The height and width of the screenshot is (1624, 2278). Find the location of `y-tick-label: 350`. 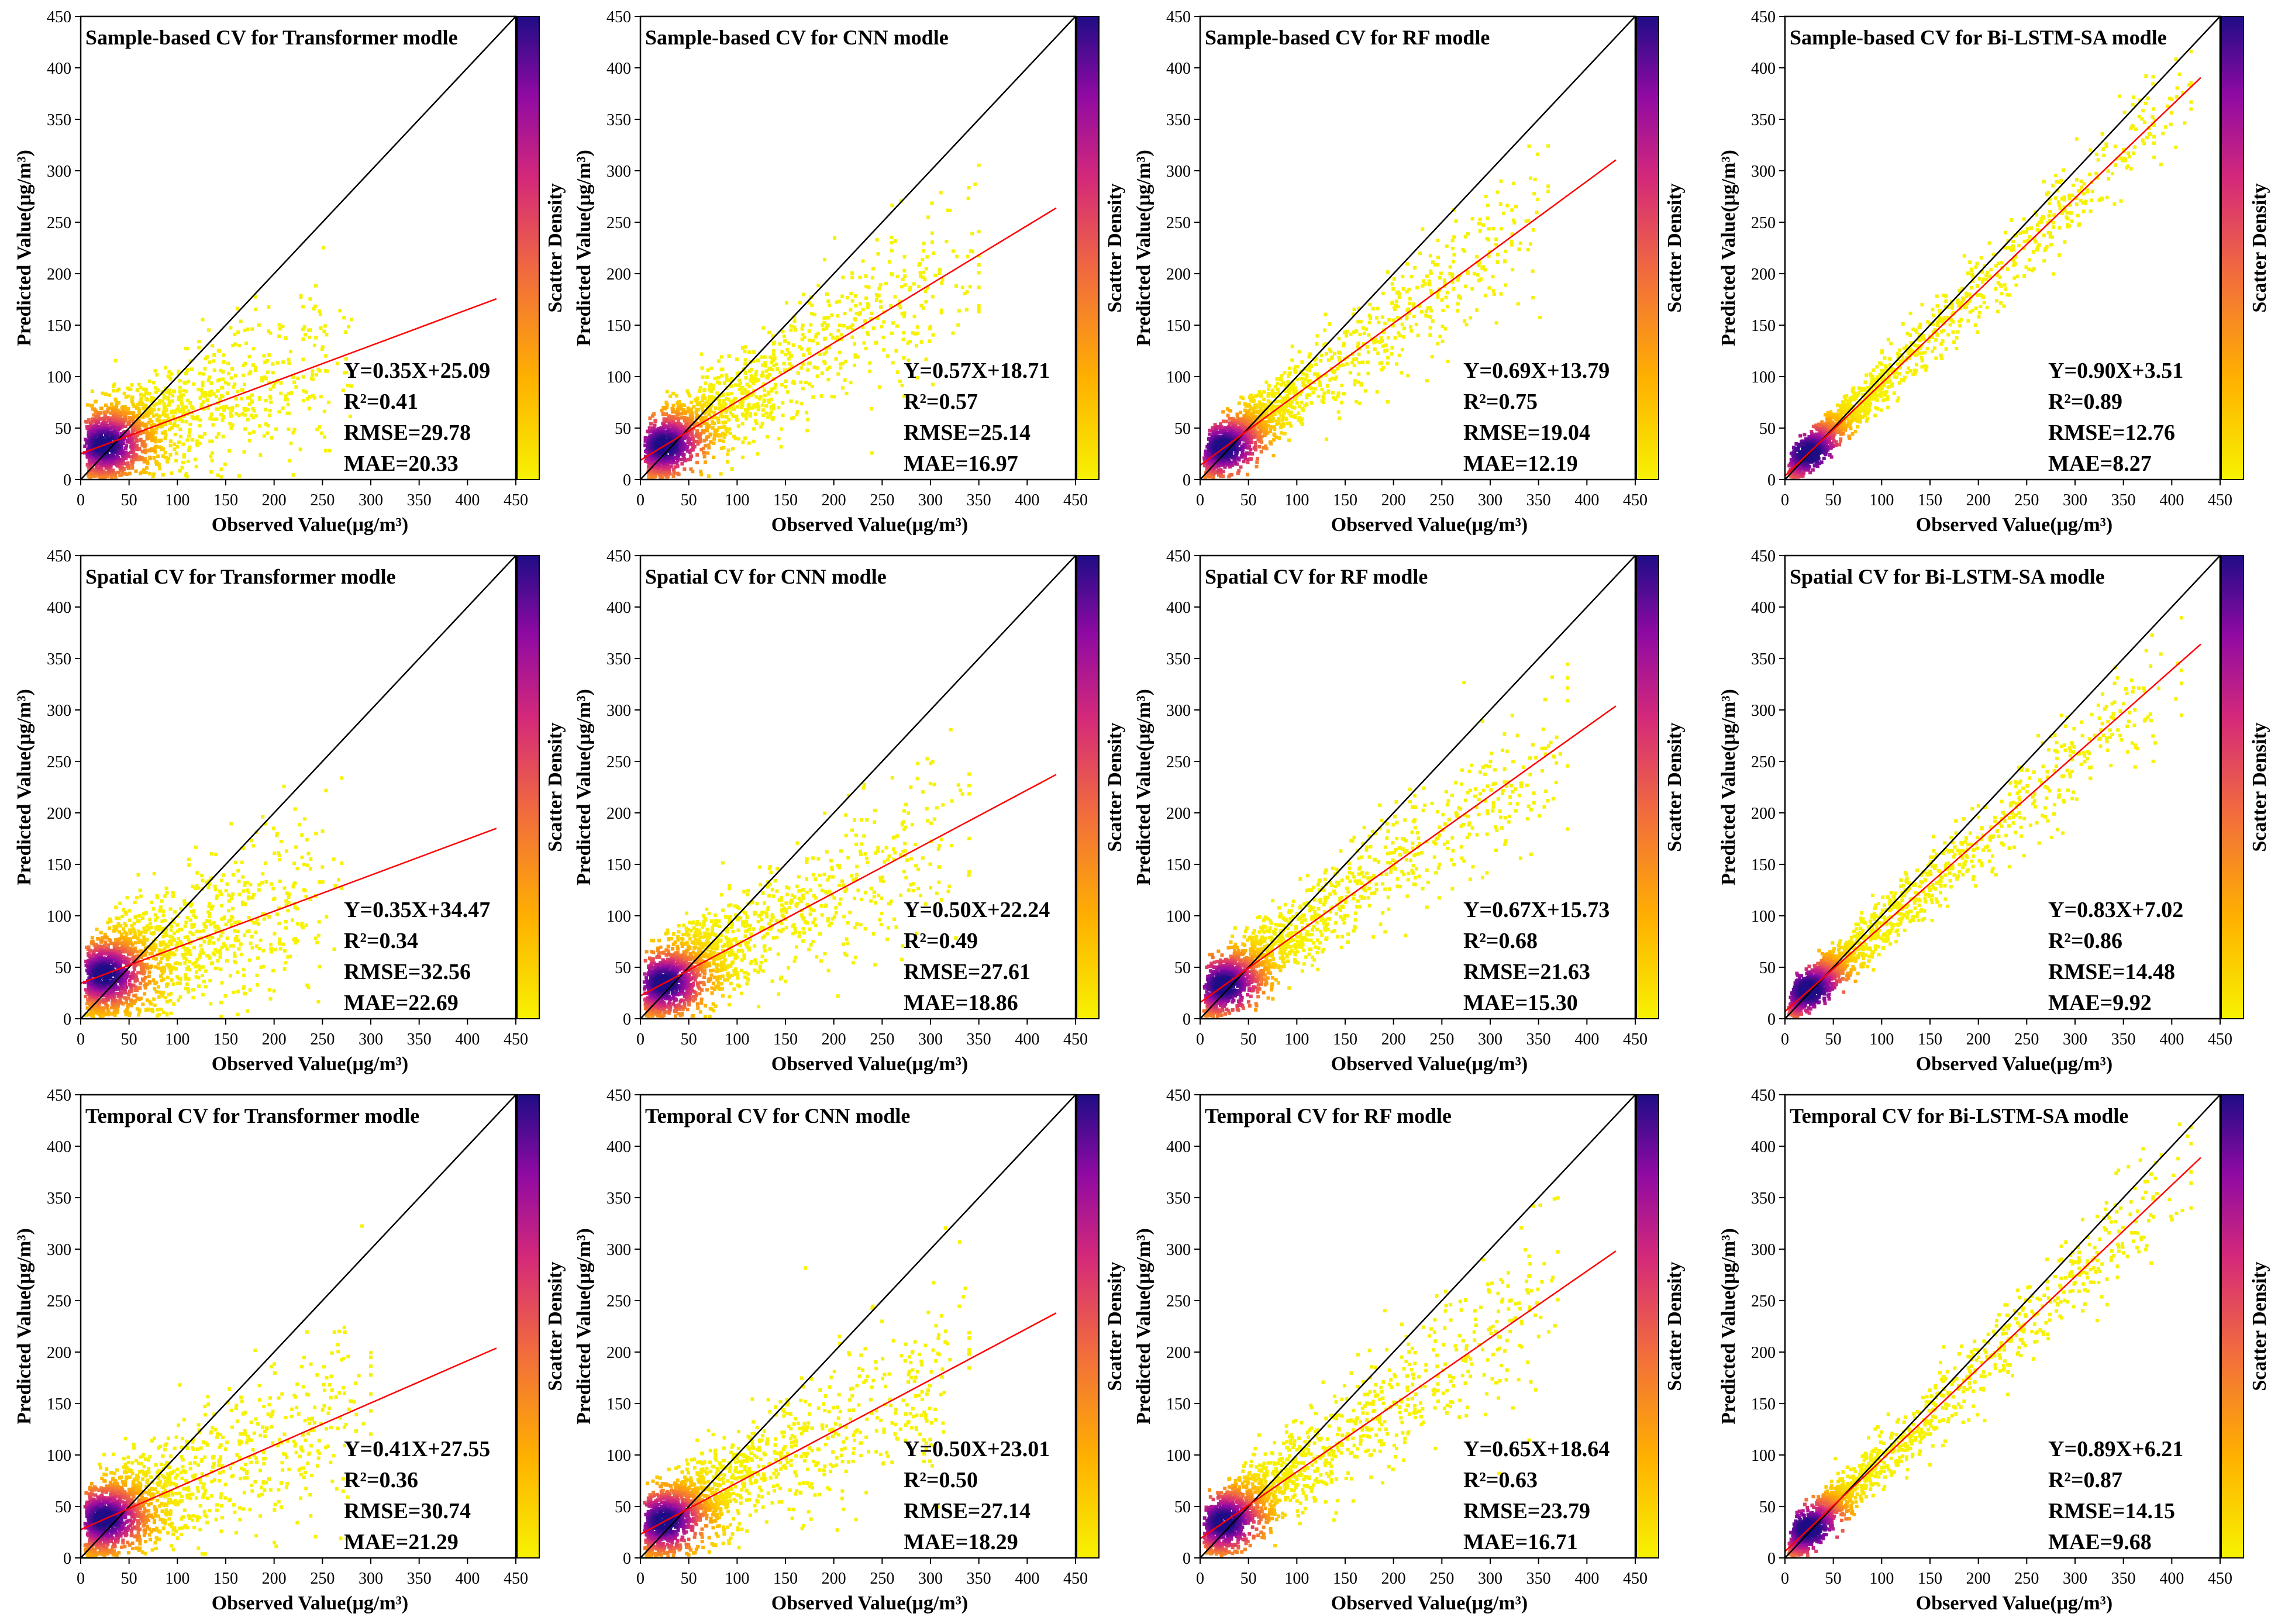

y-tick-label: 350 is located at coordinates (1179, 120).